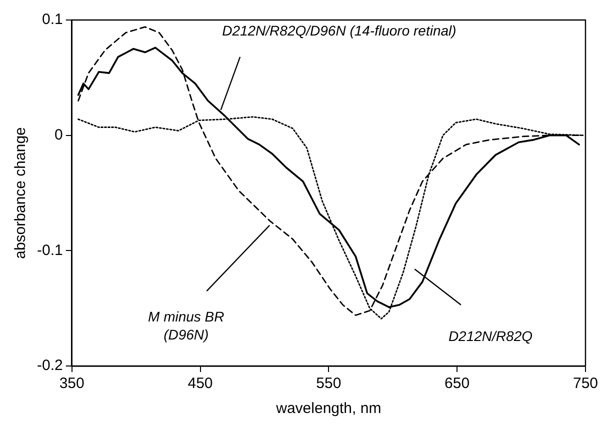  What do you see at coordinates (186, 325) in the screenshot?
I see `annotation: M minus BR (D96N)` at bounding box center [186, 325].